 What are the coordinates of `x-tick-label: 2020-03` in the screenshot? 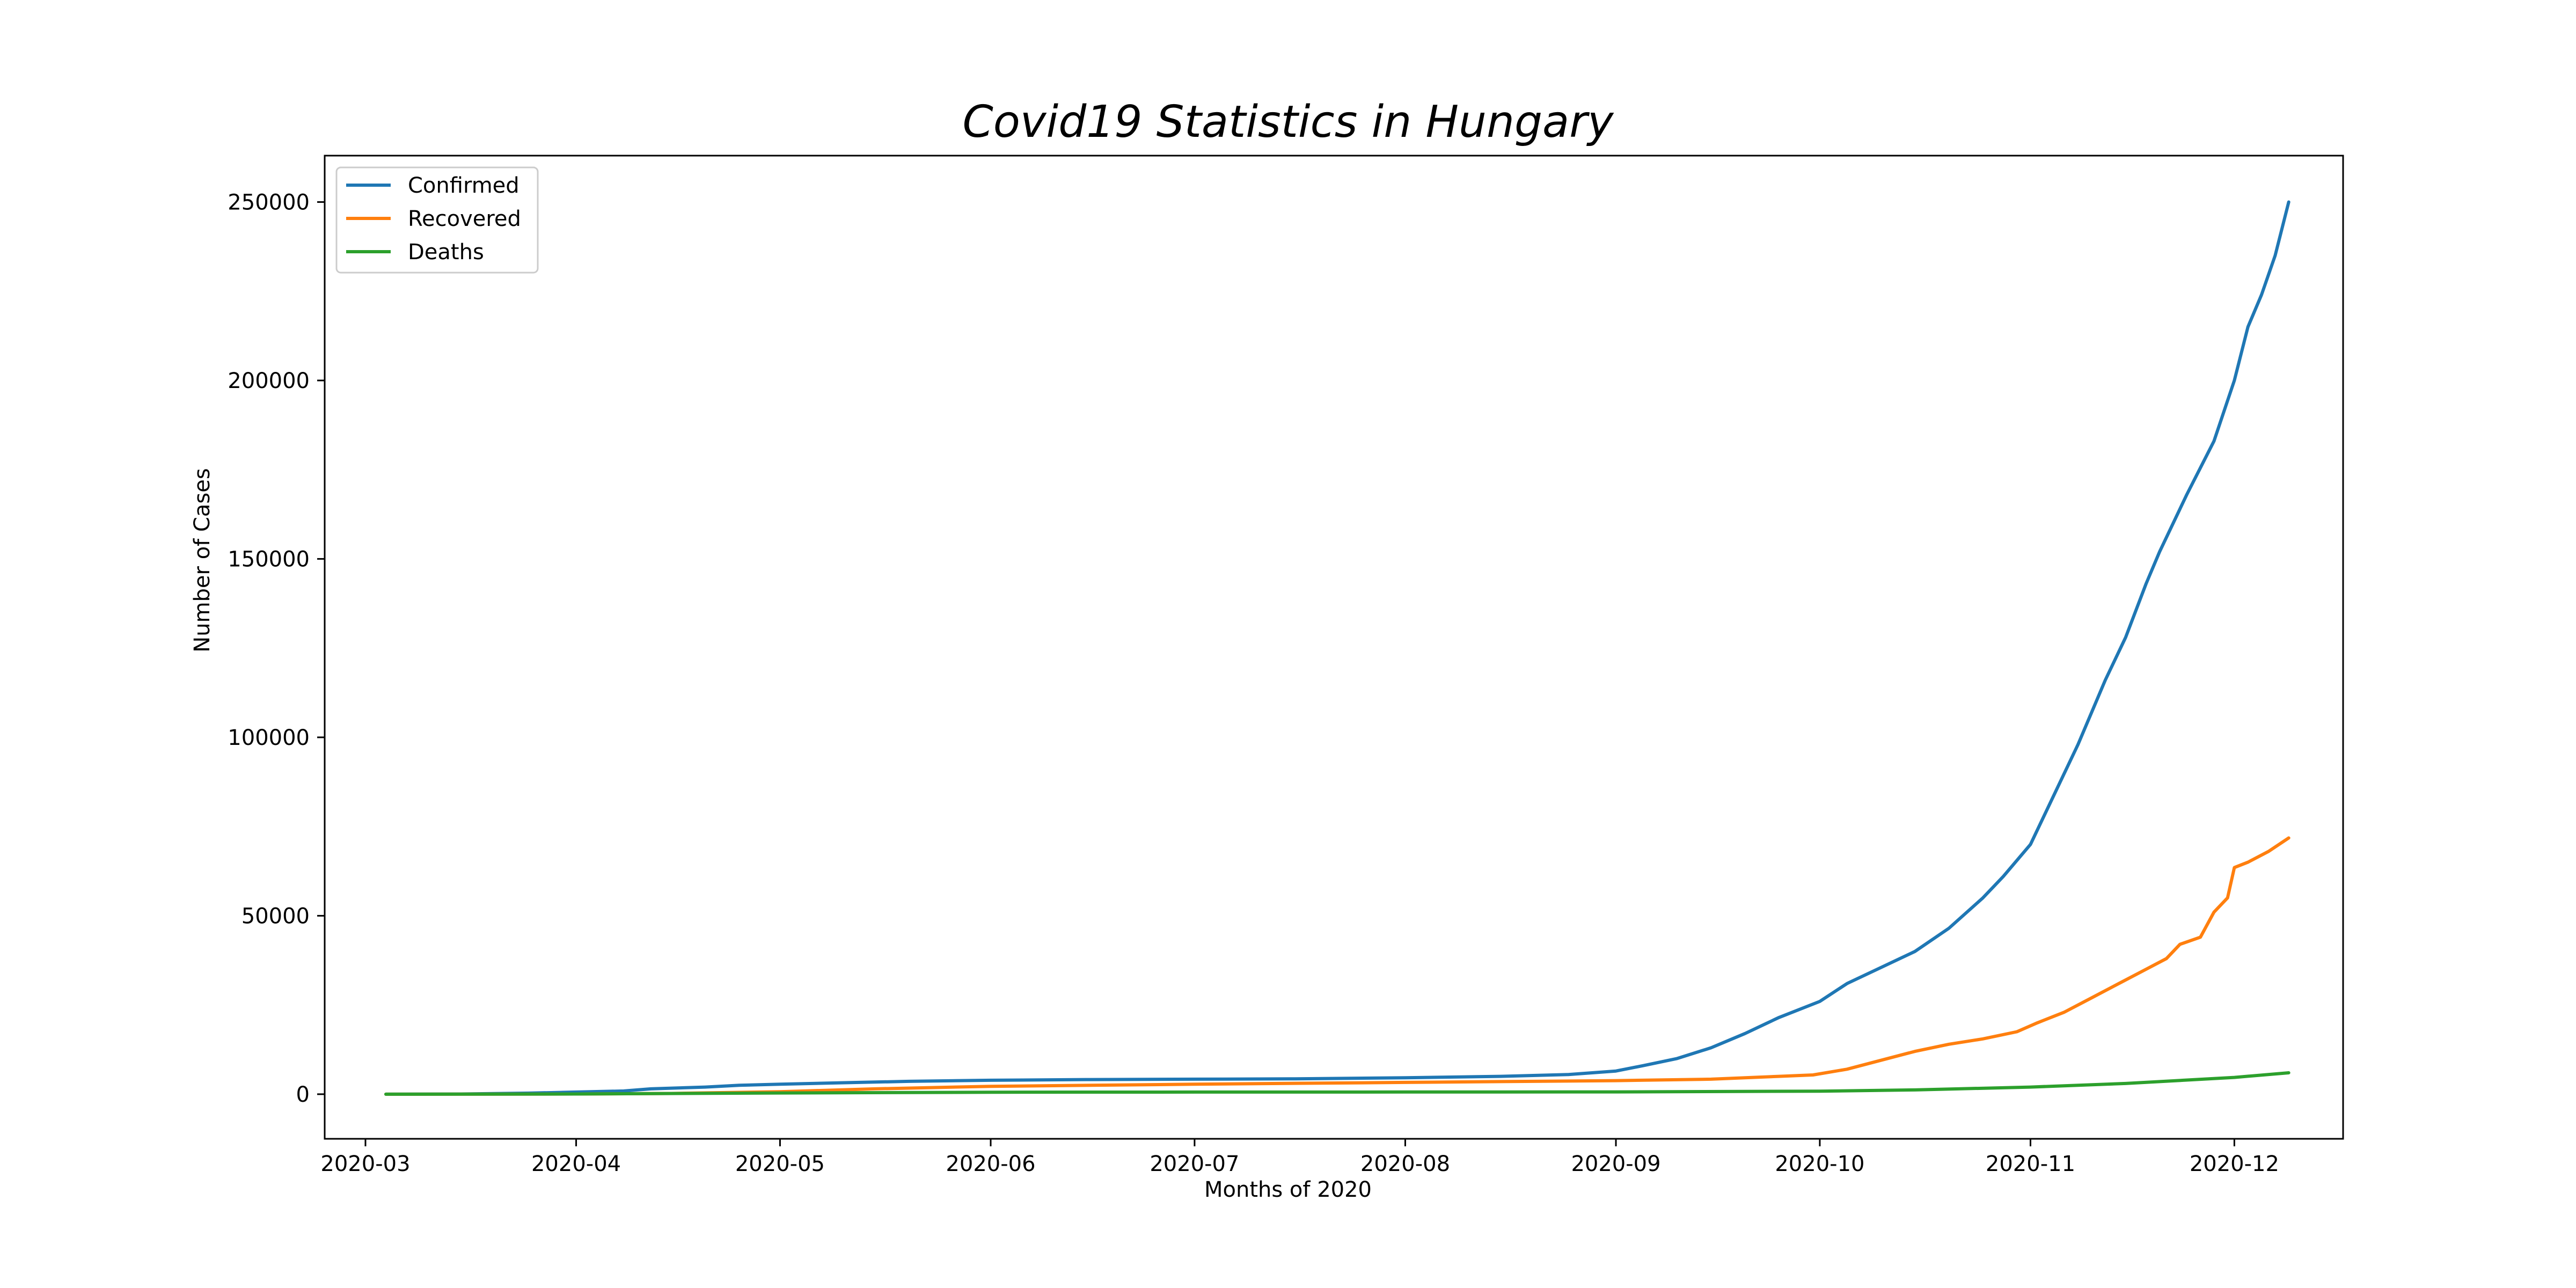 It's located at (365, 1164).